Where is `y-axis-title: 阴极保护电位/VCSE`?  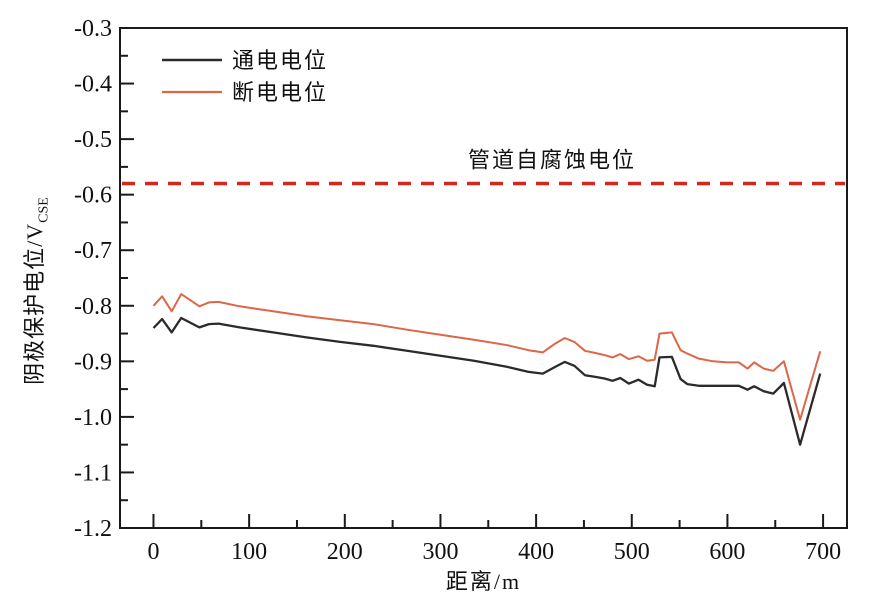 y-axis-title: 阴极保护电位/VCSE is located at coordinates (34, 291).